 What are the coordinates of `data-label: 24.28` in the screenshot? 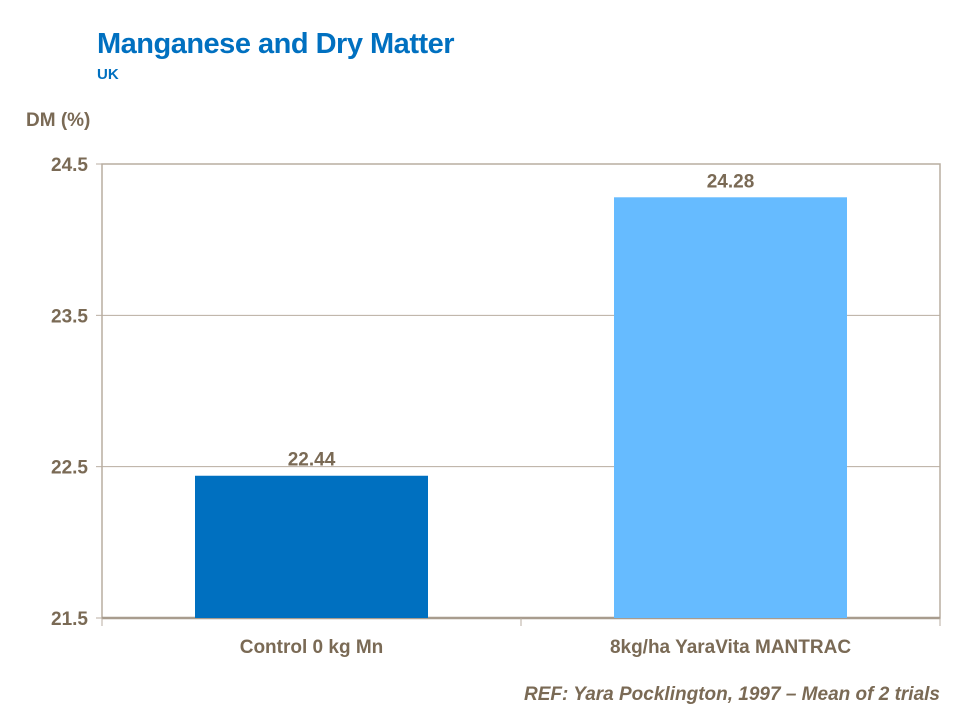 It's located at (731, 181).